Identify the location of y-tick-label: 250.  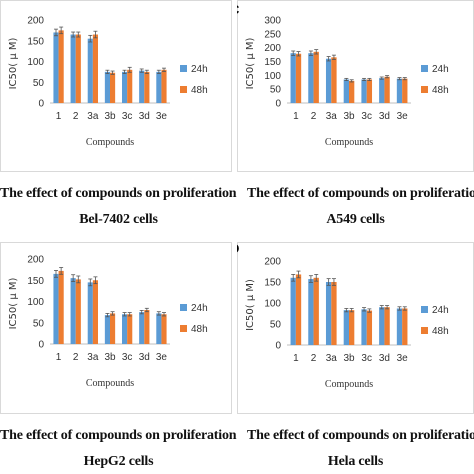
(272, 34).